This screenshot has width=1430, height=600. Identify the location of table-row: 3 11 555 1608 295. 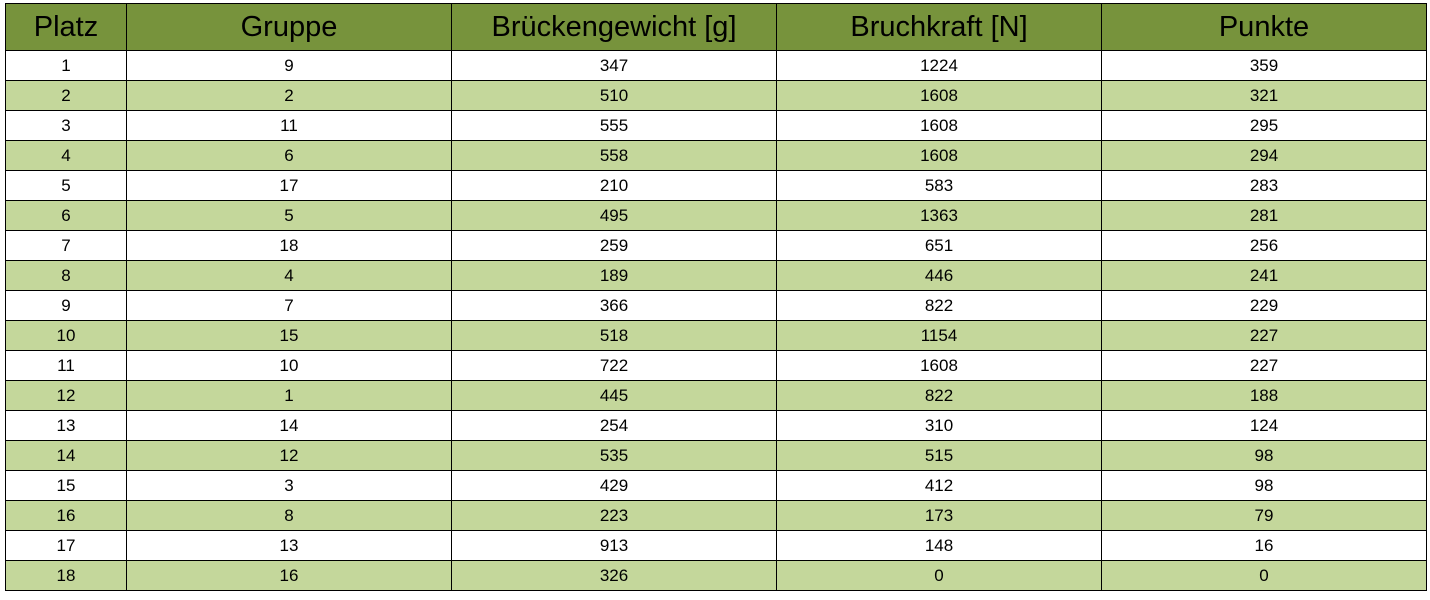
(716, 125).